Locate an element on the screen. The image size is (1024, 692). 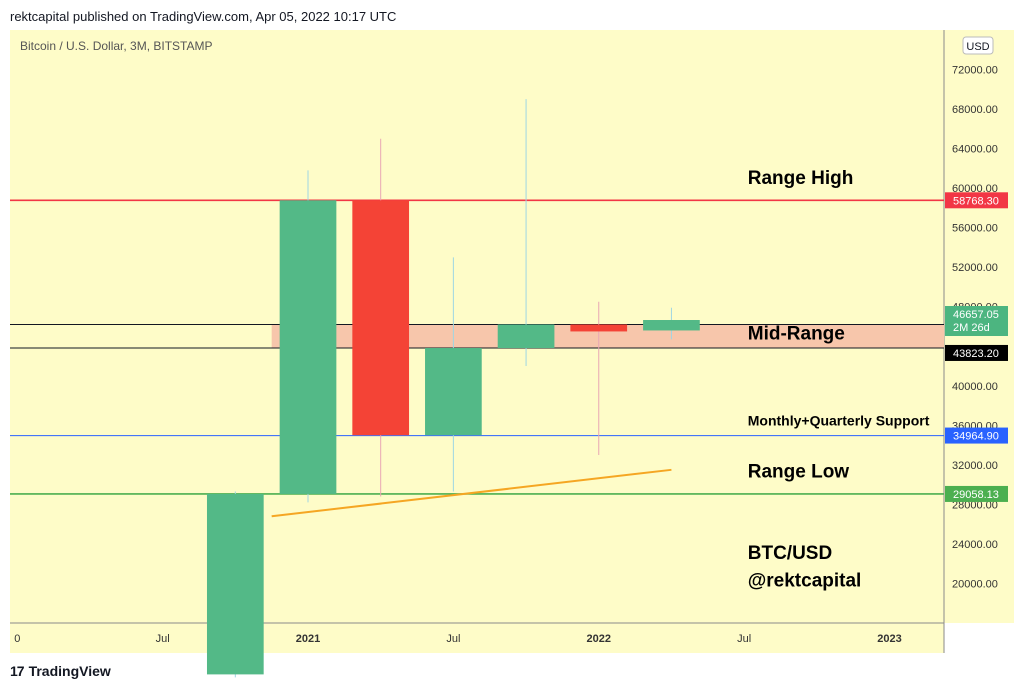
price-tag-0-bg is located at coordinates (976, 200).